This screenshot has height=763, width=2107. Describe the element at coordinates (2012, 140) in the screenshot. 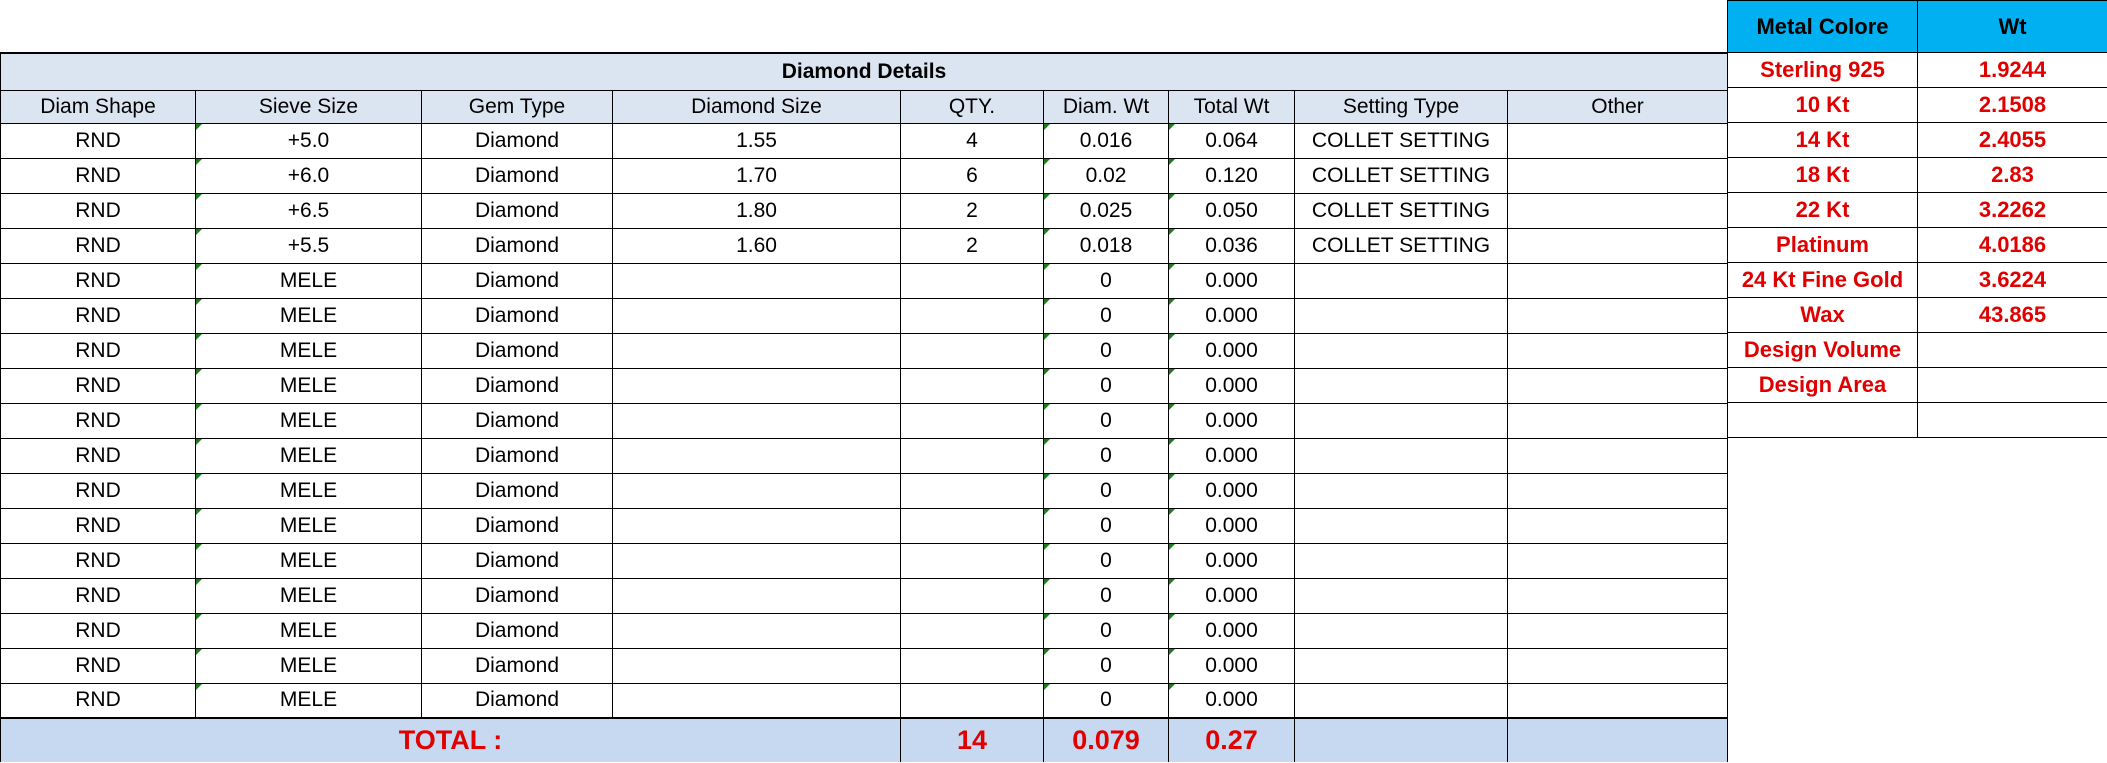

I see `metal-weight: 2.4055` at that location.